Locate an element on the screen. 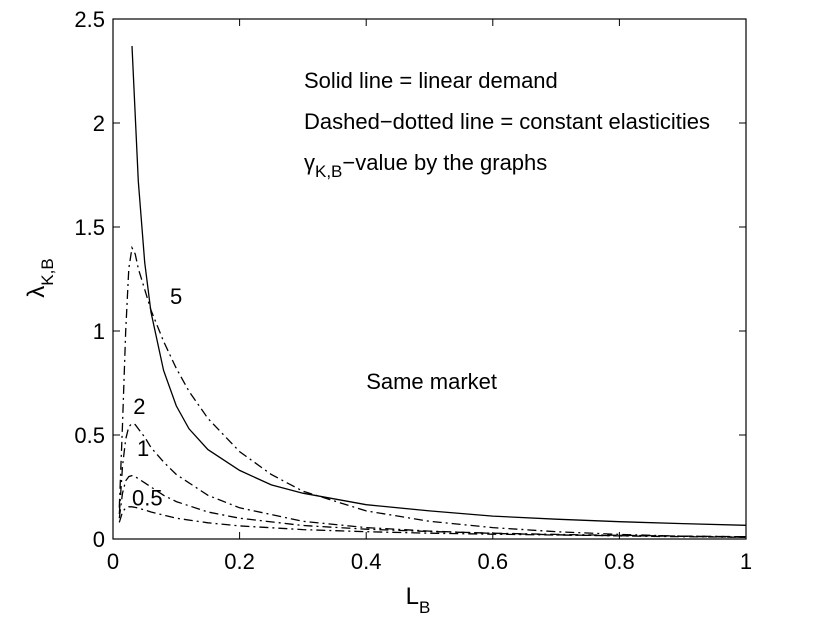  x-tick-label: 0 is located at coordinates (113, 561).